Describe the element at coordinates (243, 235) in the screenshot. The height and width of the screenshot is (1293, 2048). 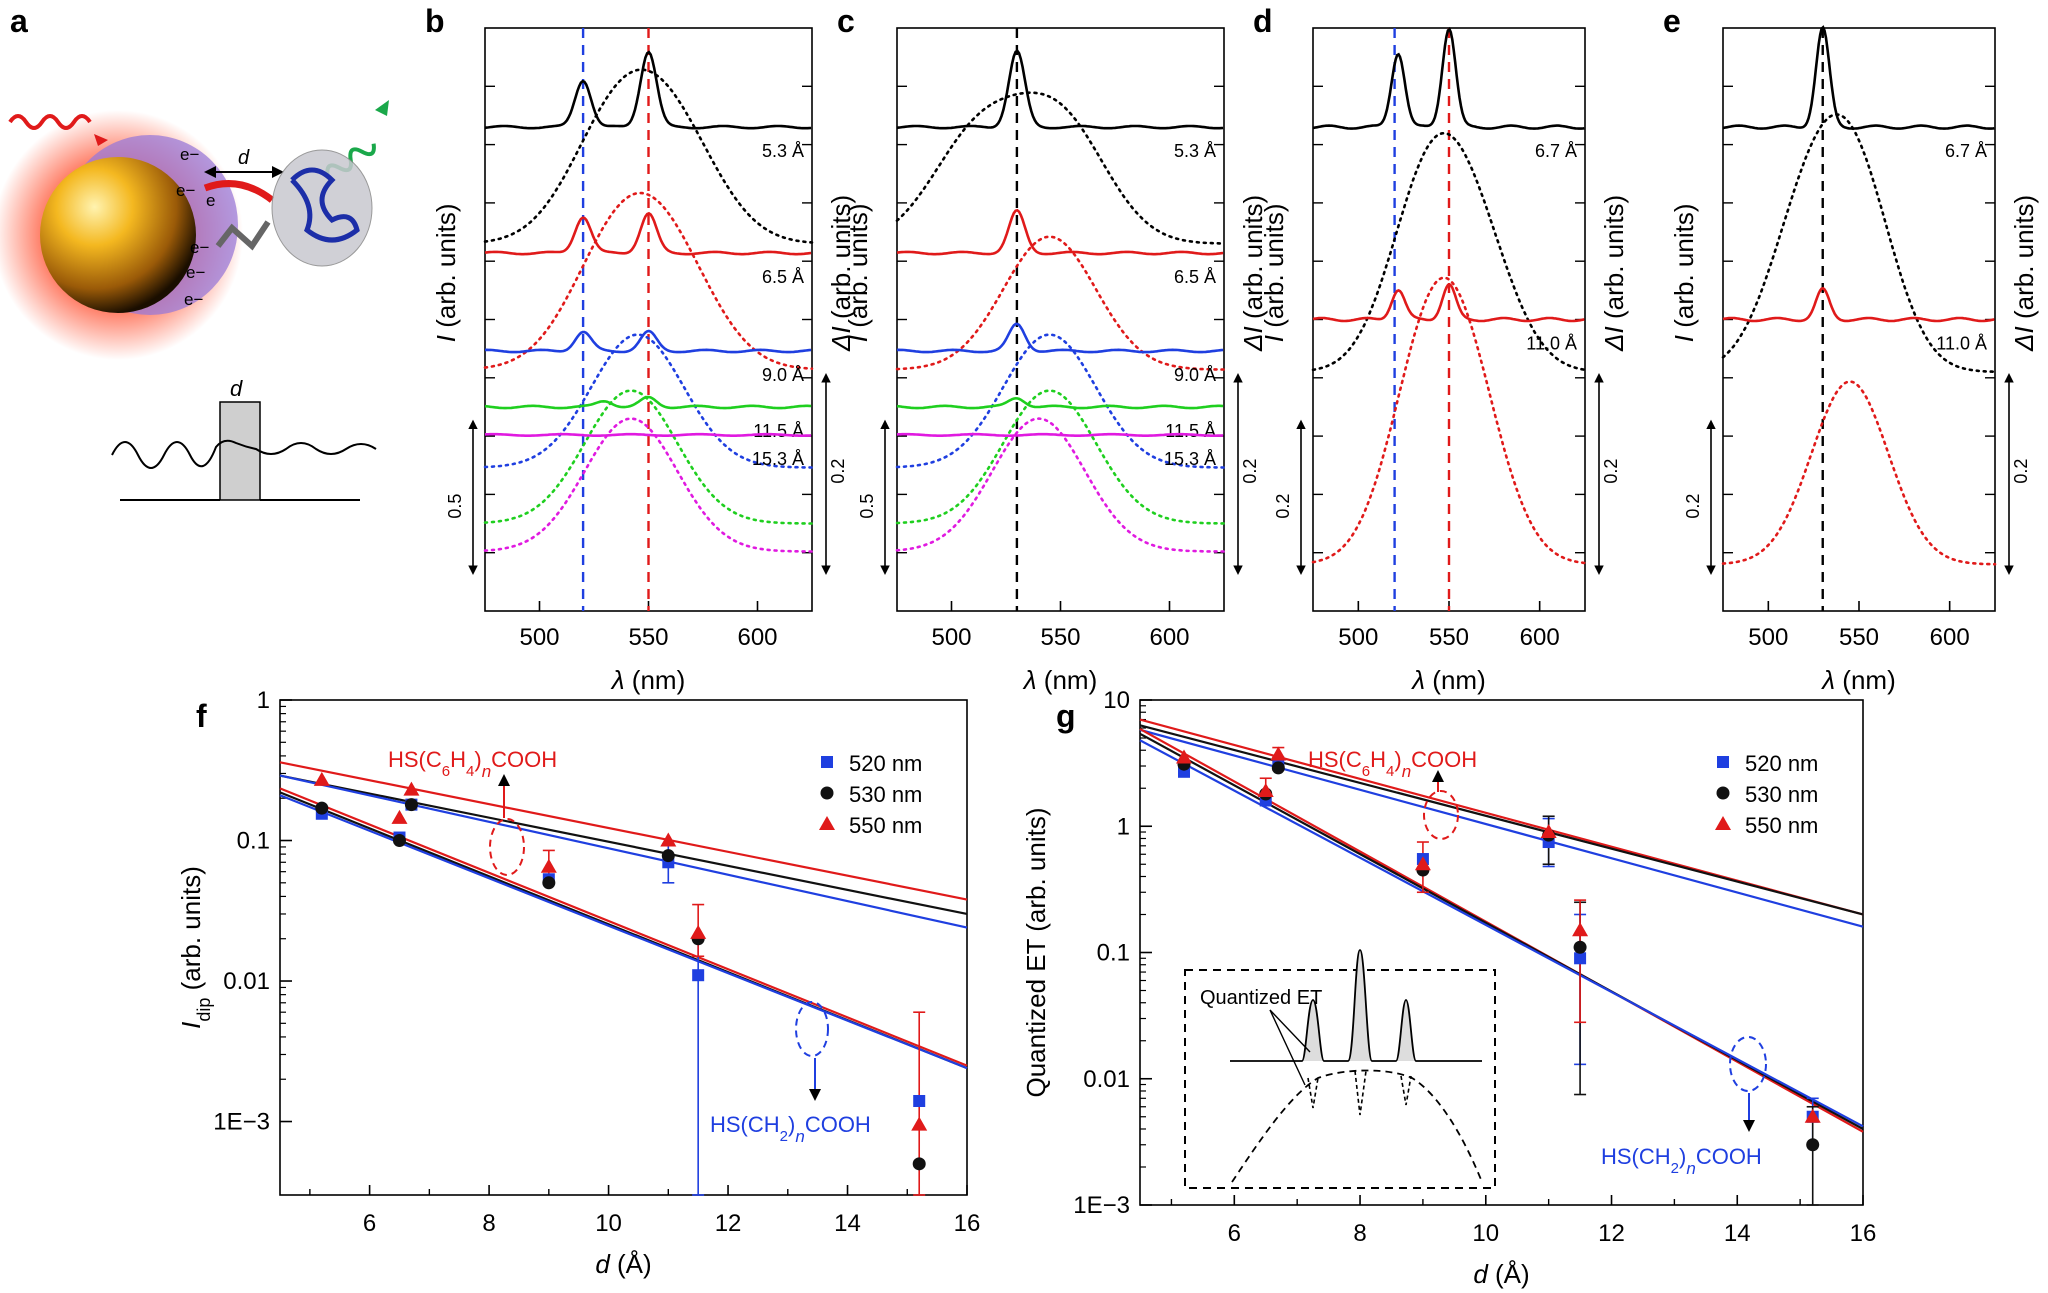
I see `molecular-linker` at that location.